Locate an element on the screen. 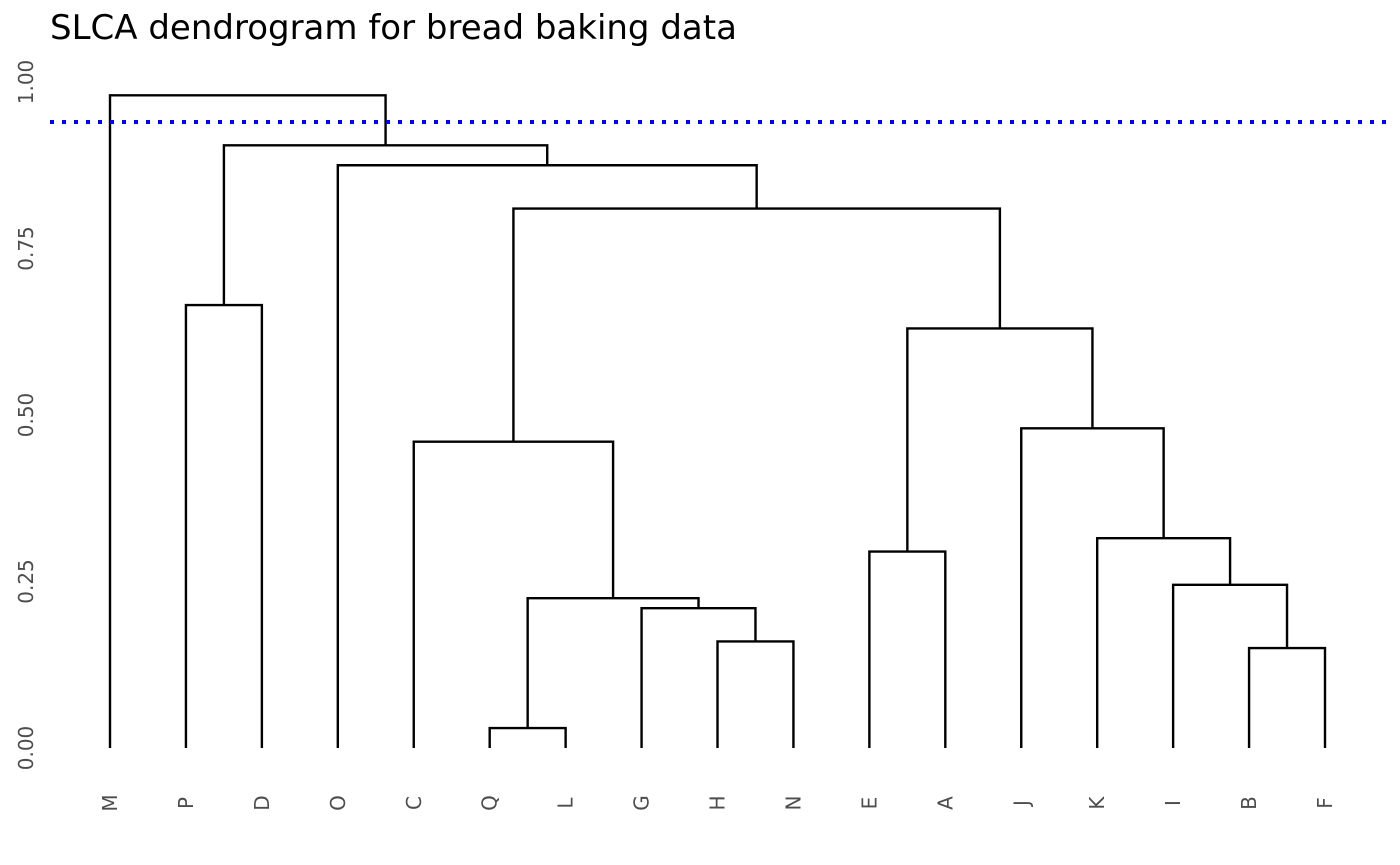 This screenshot has width=1400, height=865. leaf-label-I: I is located at coordinates (1173, 803).